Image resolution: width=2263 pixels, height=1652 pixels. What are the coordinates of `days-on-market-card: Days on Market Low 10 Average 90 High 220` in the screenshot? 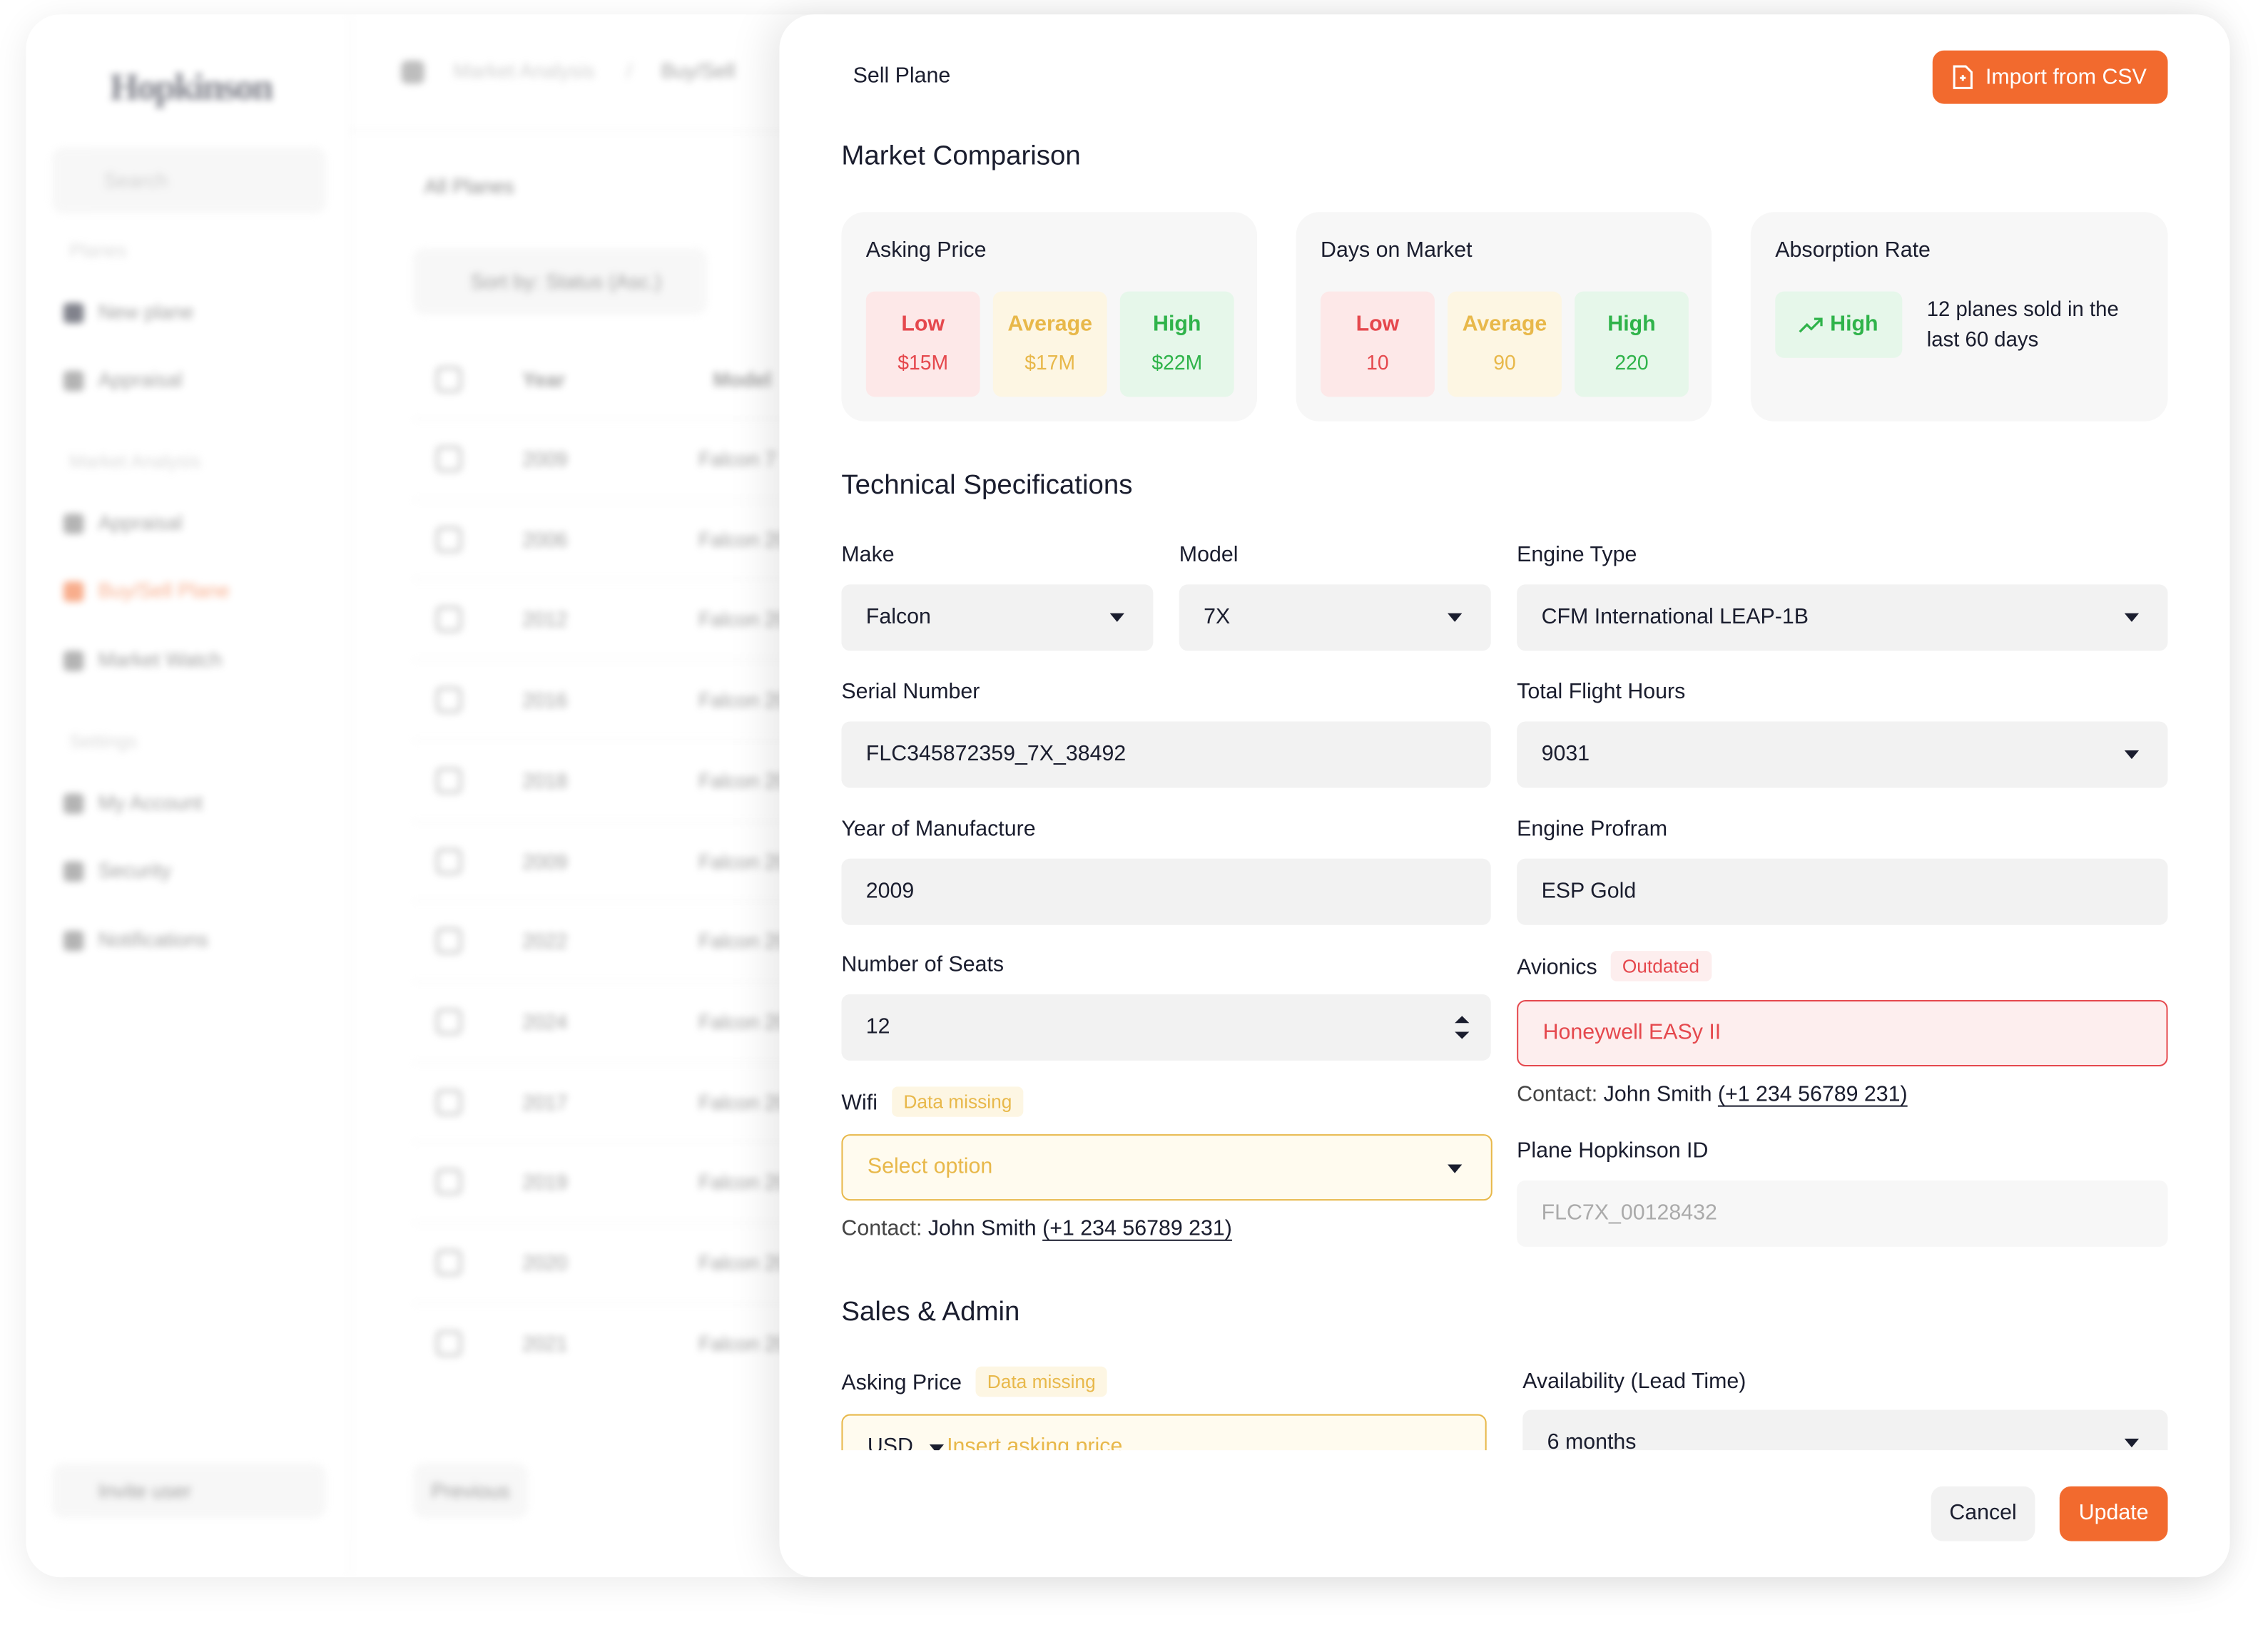 It's located at (1504, 317).